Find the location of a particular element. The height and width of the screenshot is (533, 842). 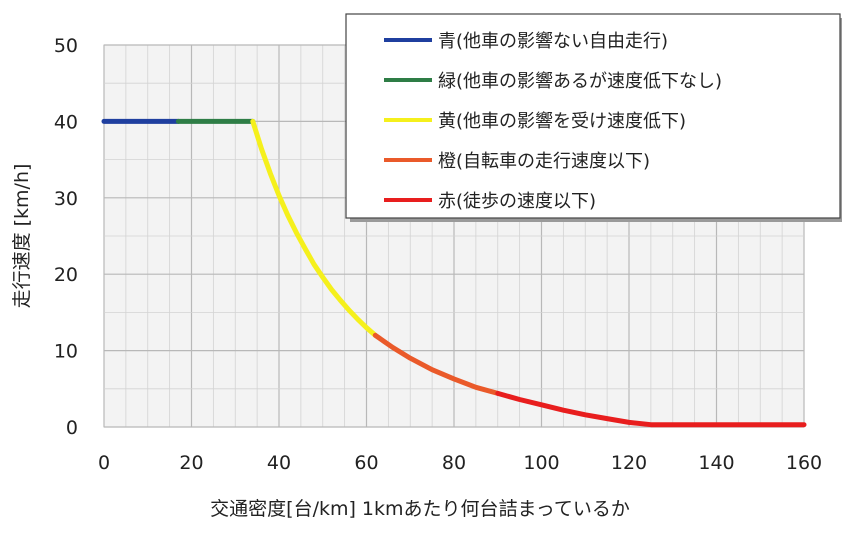

legend-label: 橙(自転車の走行速度以下) is located at coordinates (544, 161).